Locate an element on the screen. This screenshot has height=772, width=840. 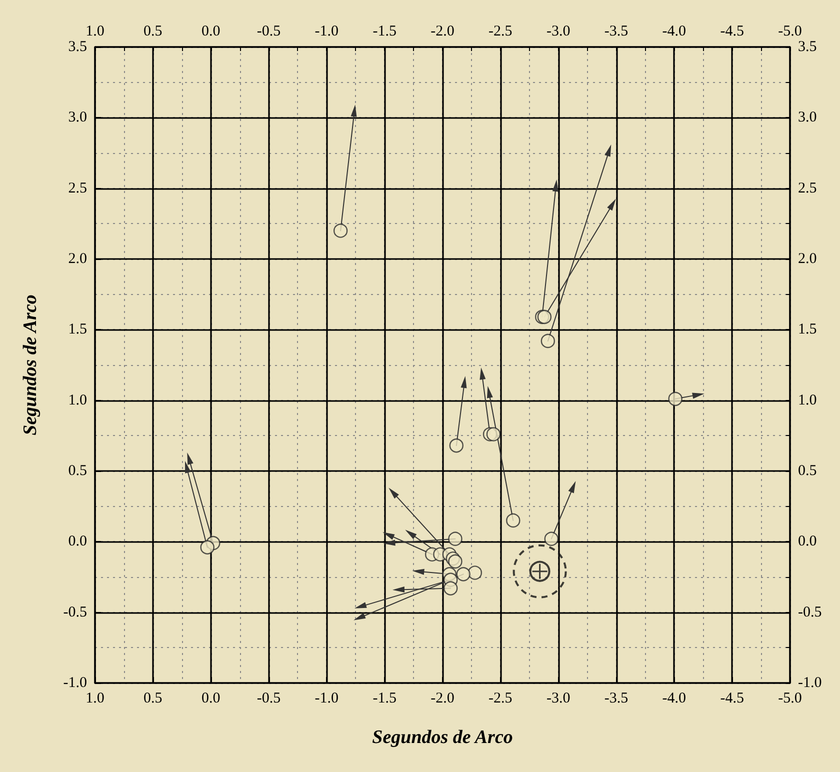
y2-tick-label: 1.0 is located at coordinates (807, 400).